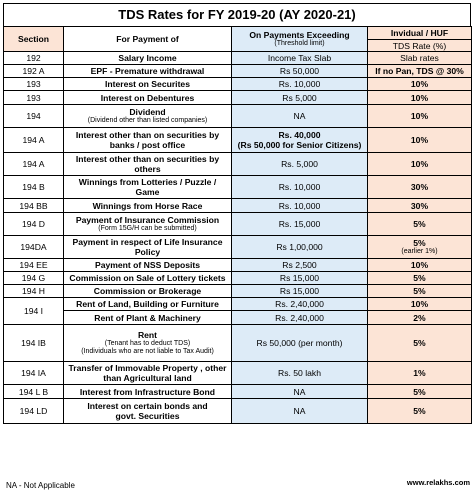 The image size is (474, 491). I want to click on threshold-cell: Rs 5,000, so click(299, 97).